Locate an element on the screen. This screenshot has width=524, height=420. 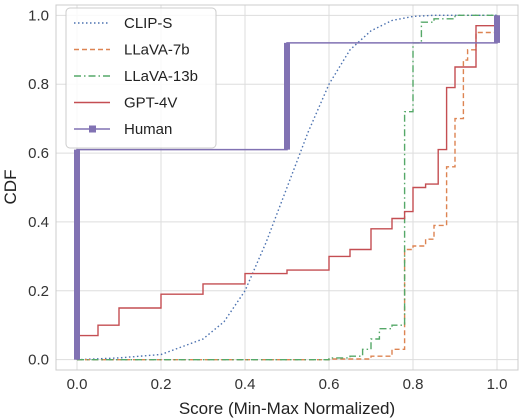
legend-label-llava-13b: LLaVA-13b is located at coordinates (161, 76).